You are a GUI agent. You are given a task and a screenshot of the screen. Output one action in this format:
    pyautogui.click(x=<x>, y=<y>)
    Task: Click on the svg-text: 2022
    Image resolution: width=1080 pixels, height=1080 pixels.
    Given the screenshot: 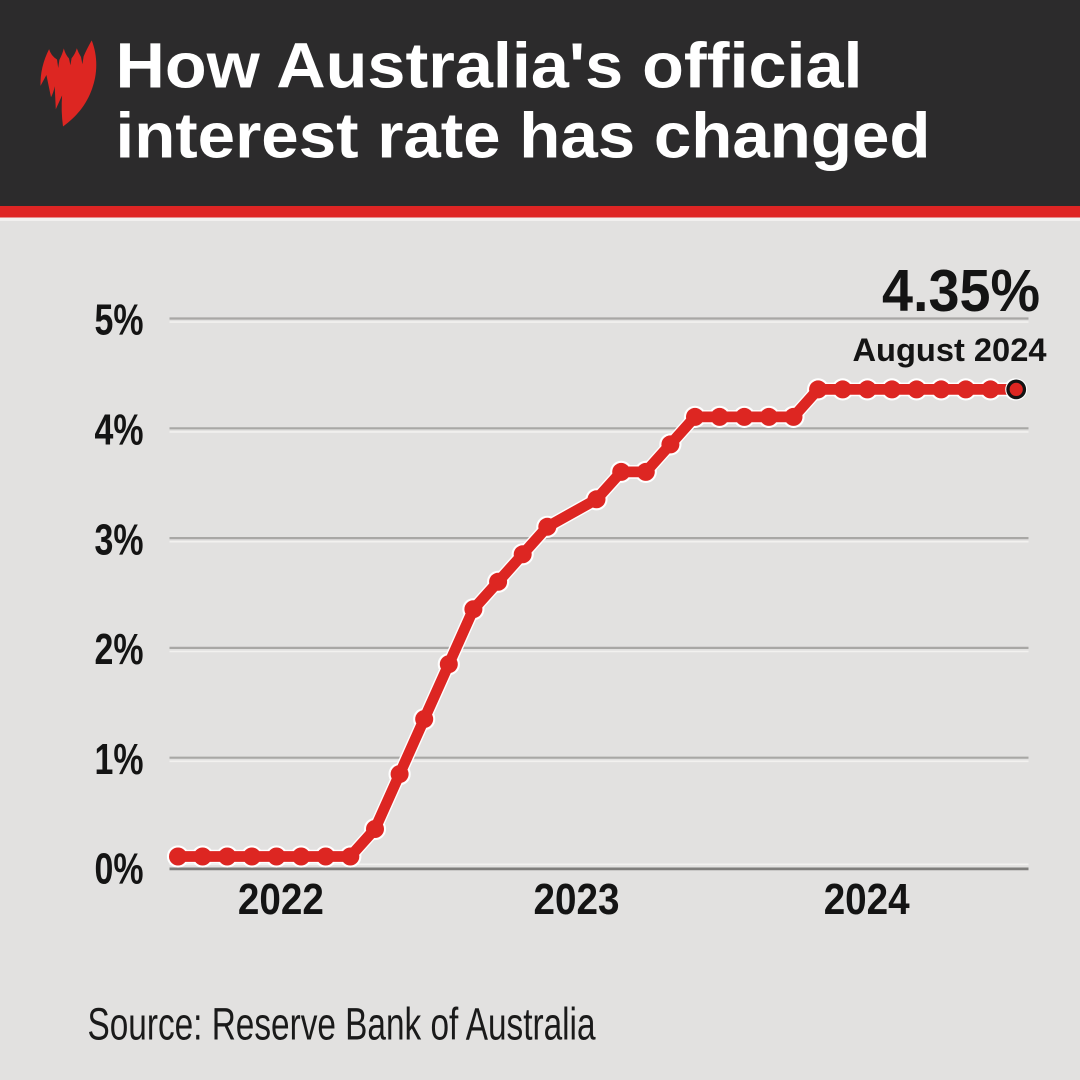 What is the action you would take?
    pyautogui.click(x=281, y=899)
    